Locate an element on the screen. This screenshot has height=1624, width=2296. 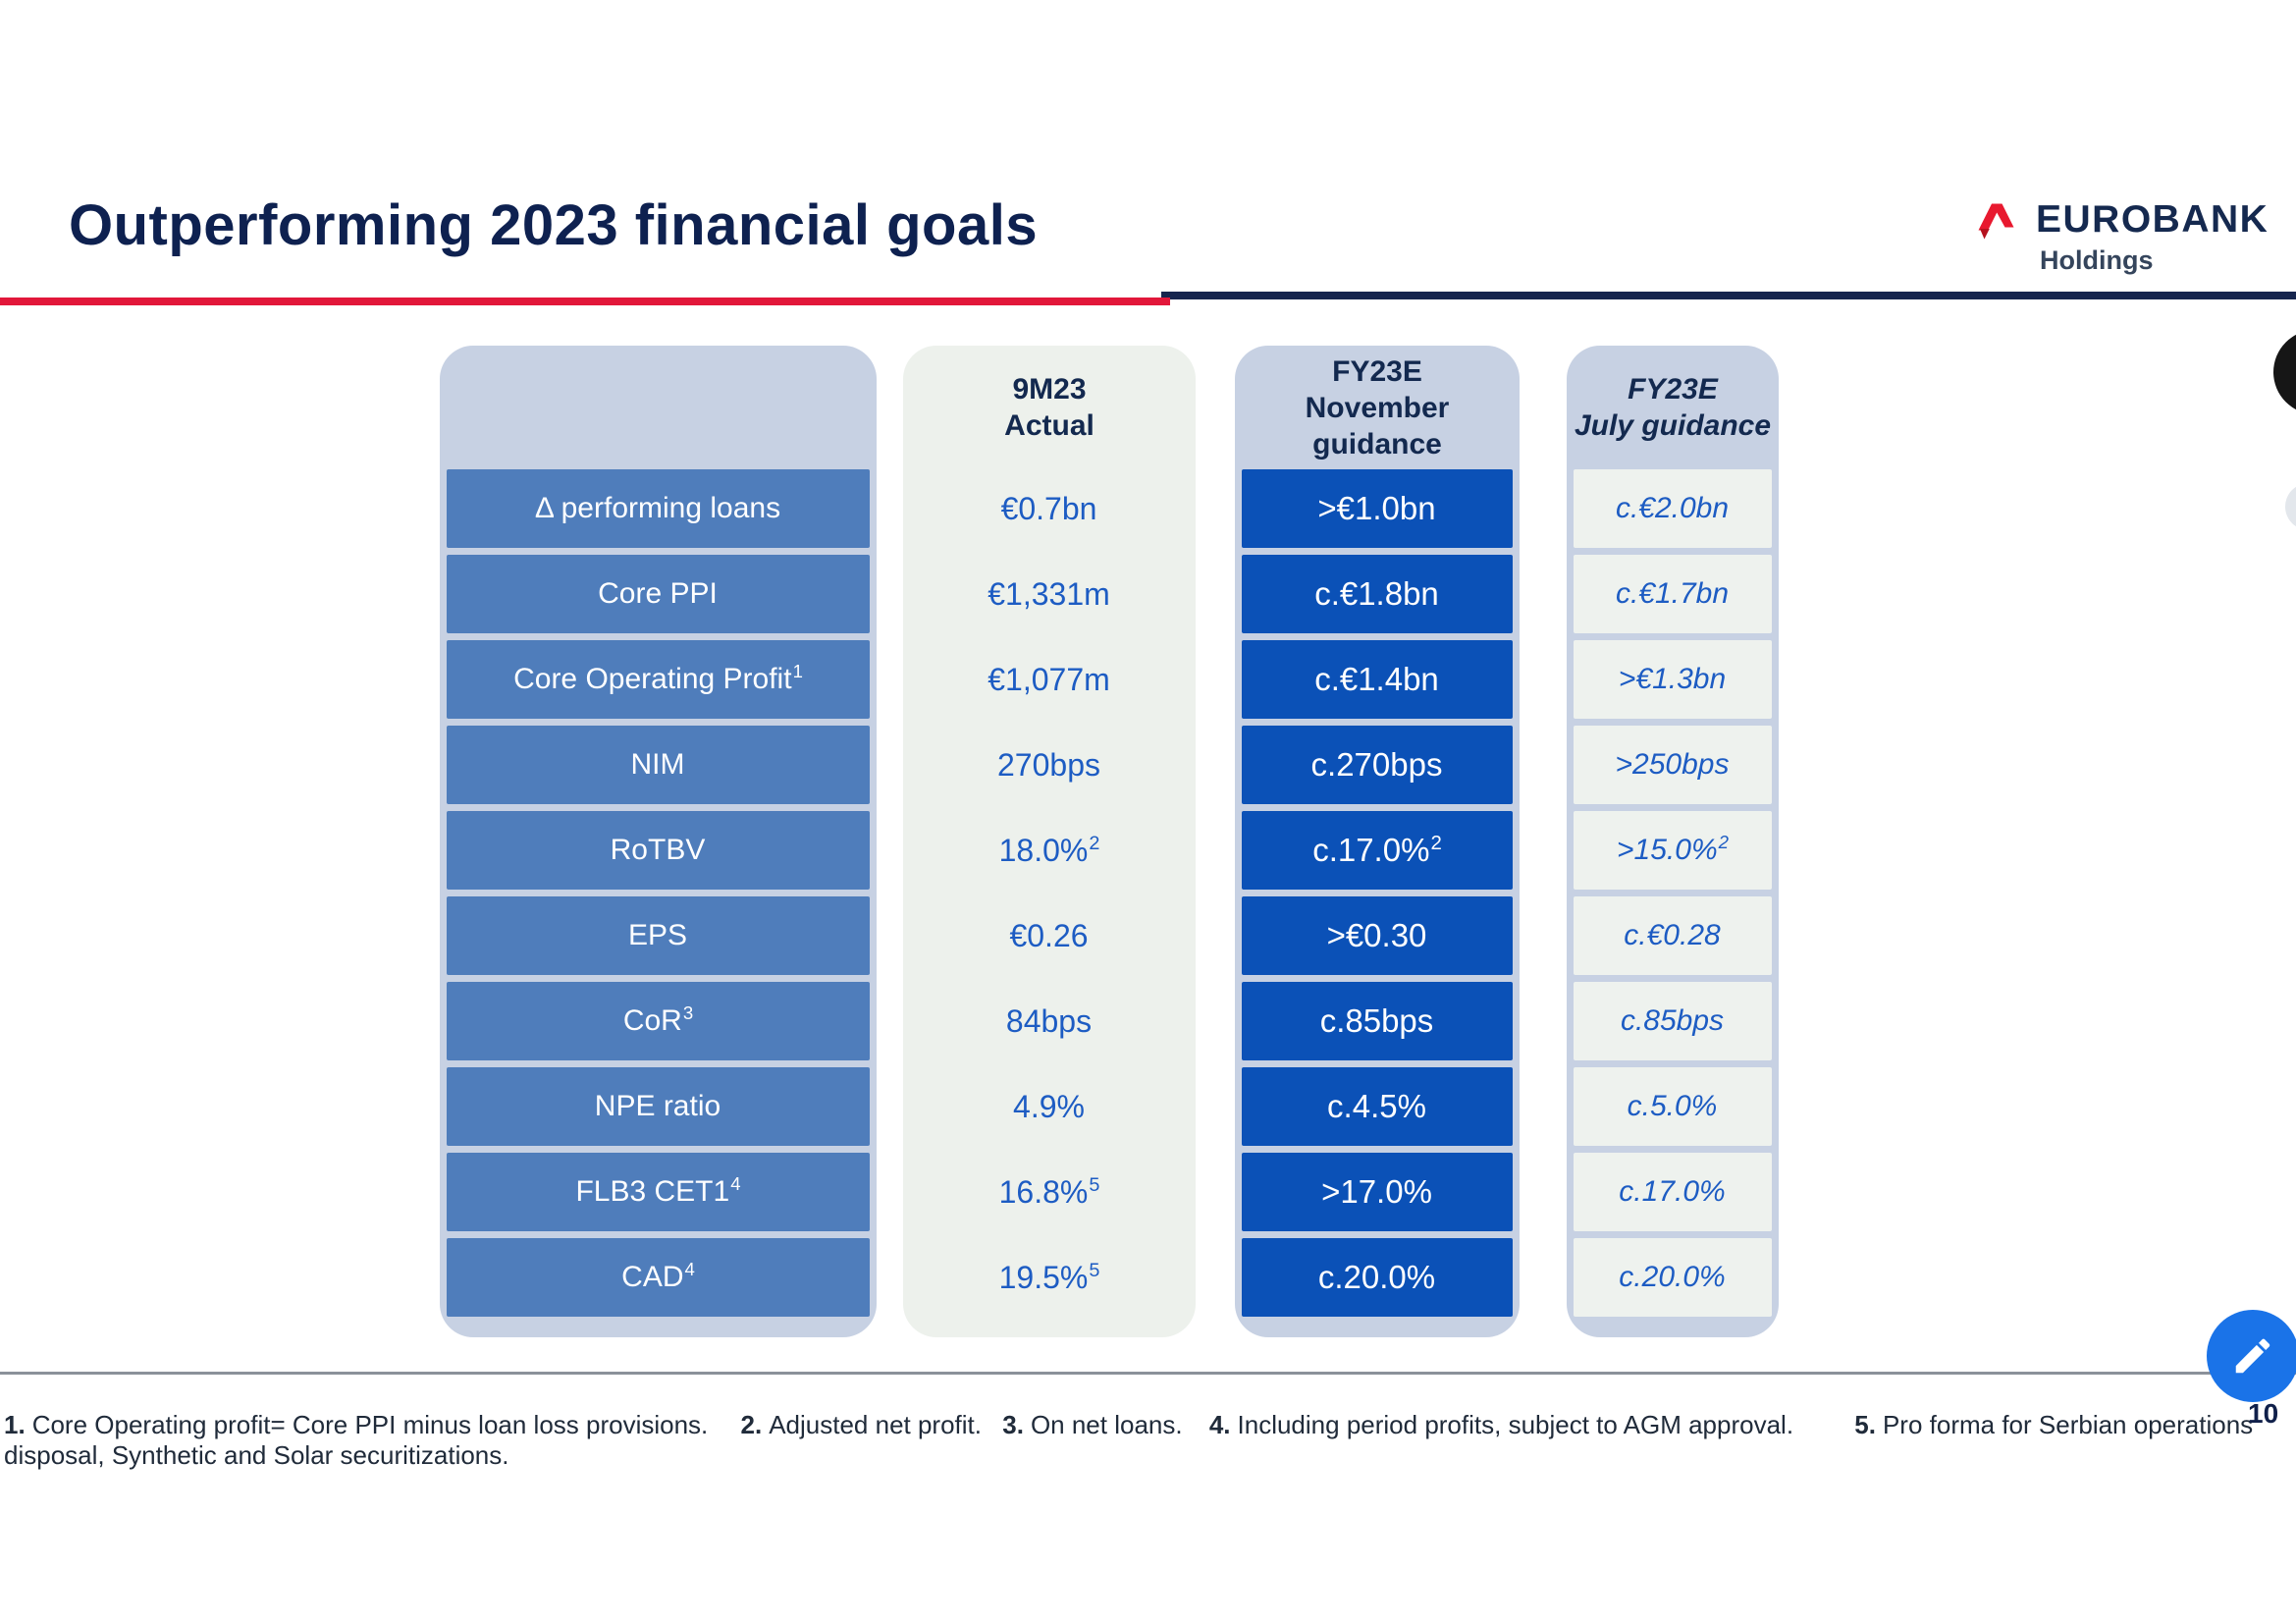
july-guidance-value: c.€0.28 is located at coordinates (1673, 935).